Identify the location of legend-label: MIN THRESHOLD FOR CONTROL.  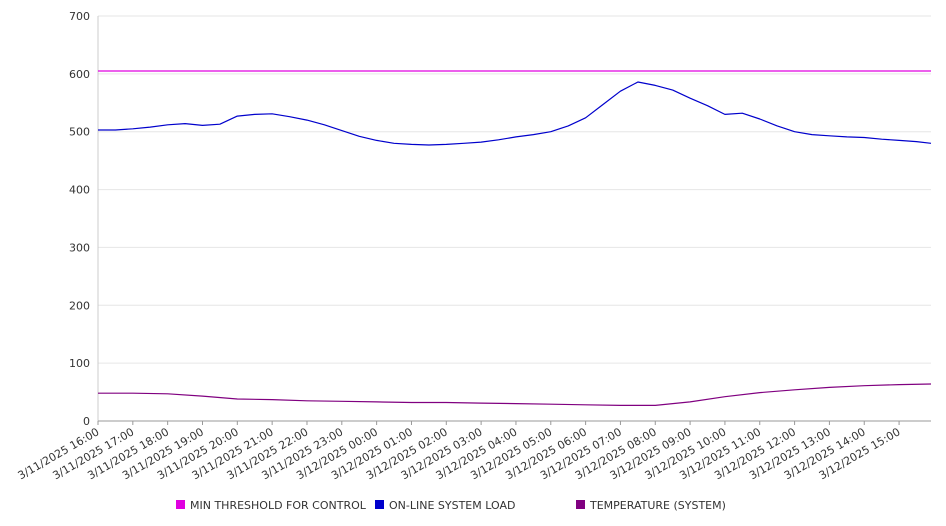
(278, 505).